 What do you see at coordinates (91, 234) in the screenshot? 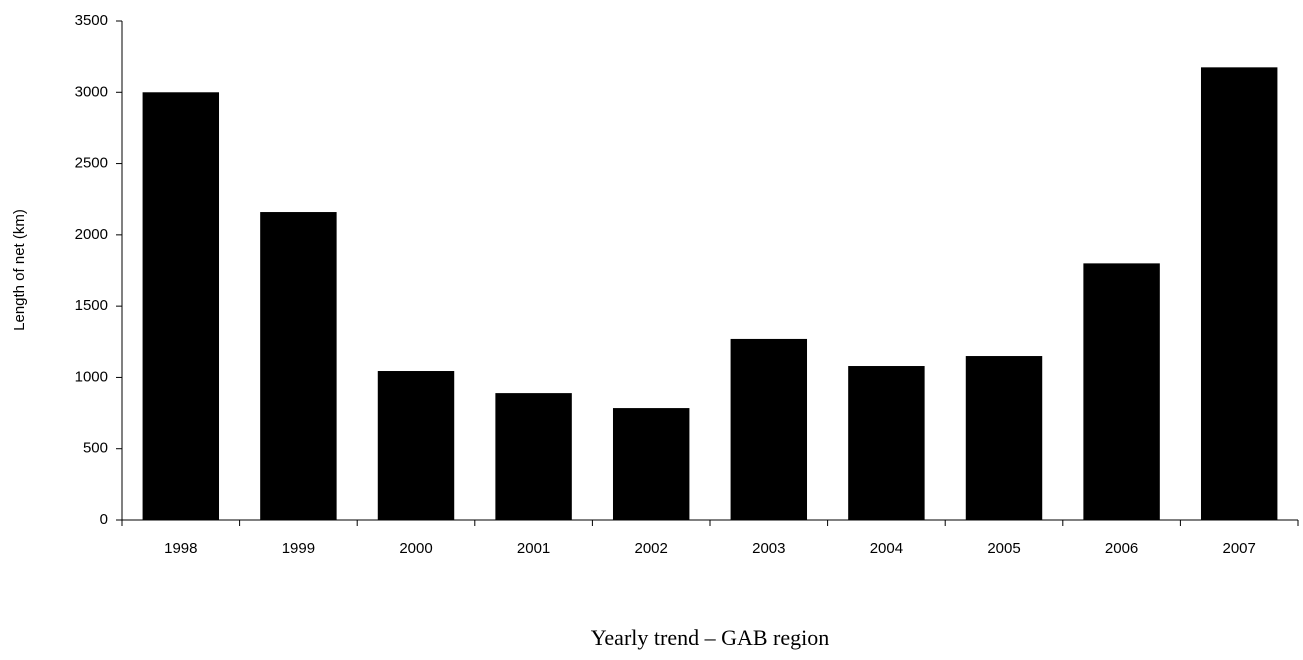
I see `y-tick-label: 2000` at bounding box center [91, 234].